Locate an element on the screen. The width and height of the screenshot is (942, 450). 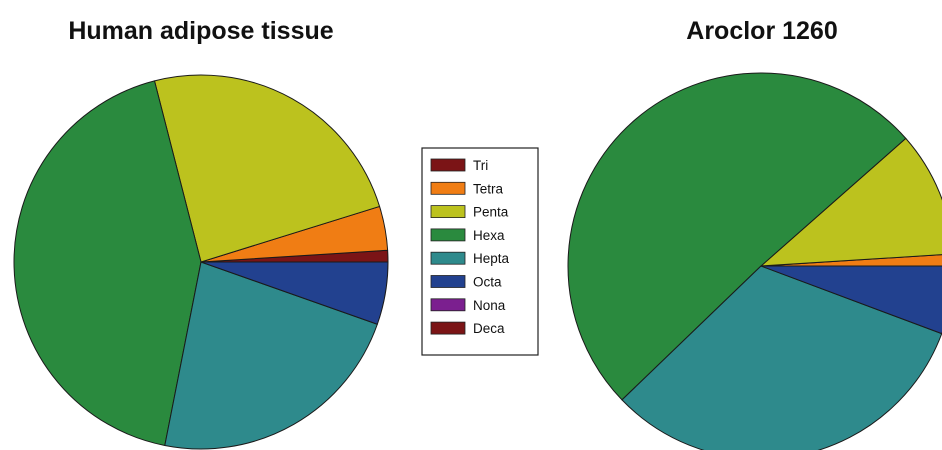
right-slice-penta is located at coordinates (851, 202).